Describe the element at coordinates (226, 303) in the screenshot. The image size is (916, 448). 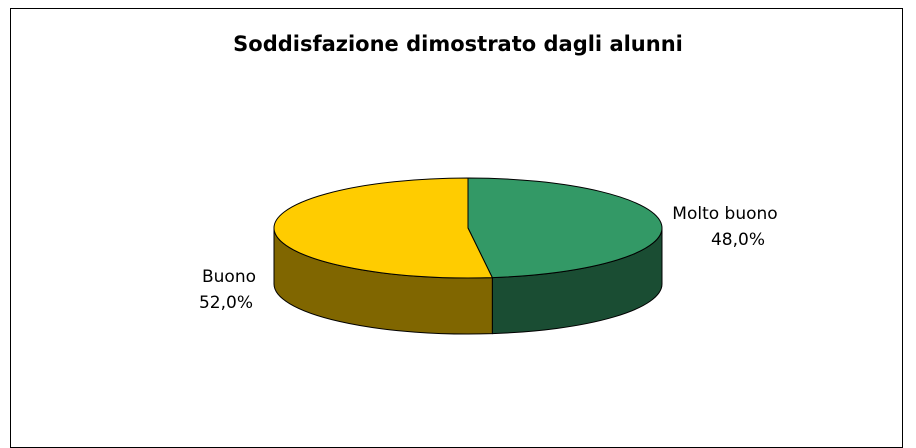
I see `slice-value-buono: 52,0%` at that location.